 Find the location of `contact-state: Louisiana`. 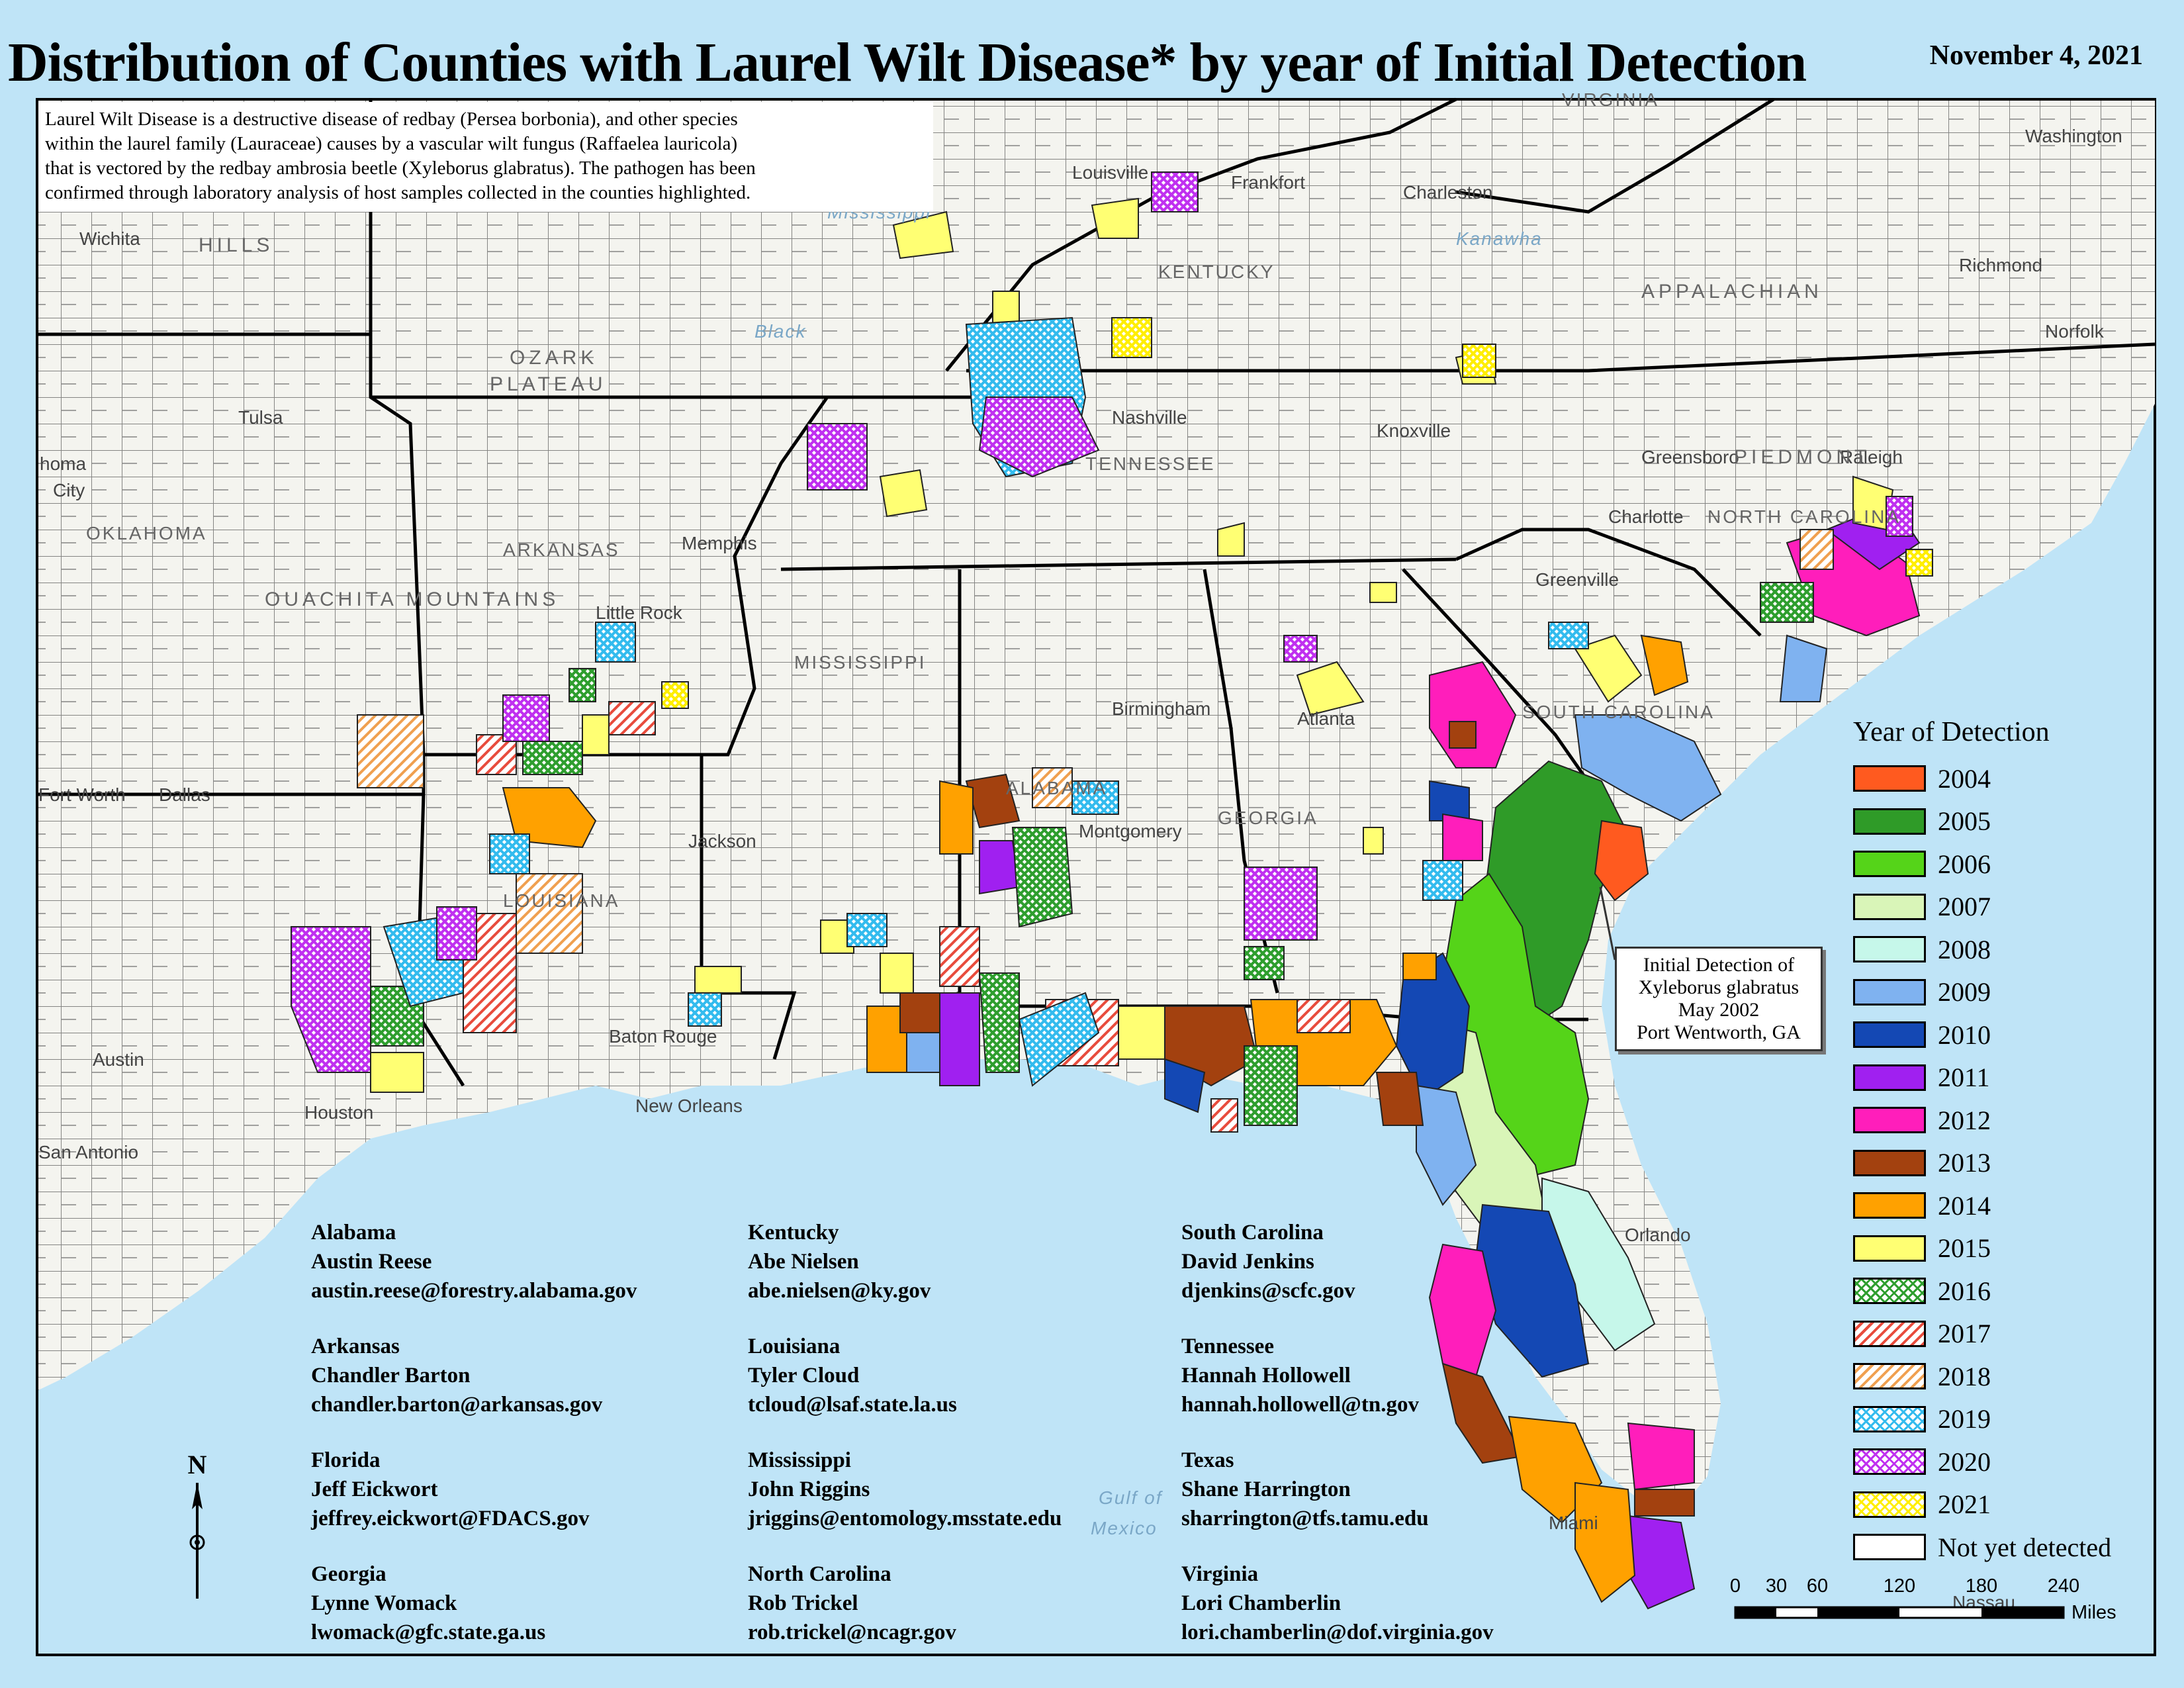

contact-state: Louisiana is located at coordinates (795, 1346).